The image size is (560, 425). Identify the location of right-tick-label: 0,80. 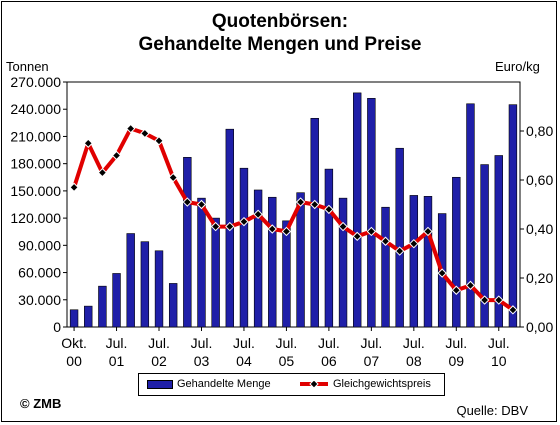
(539, 131).